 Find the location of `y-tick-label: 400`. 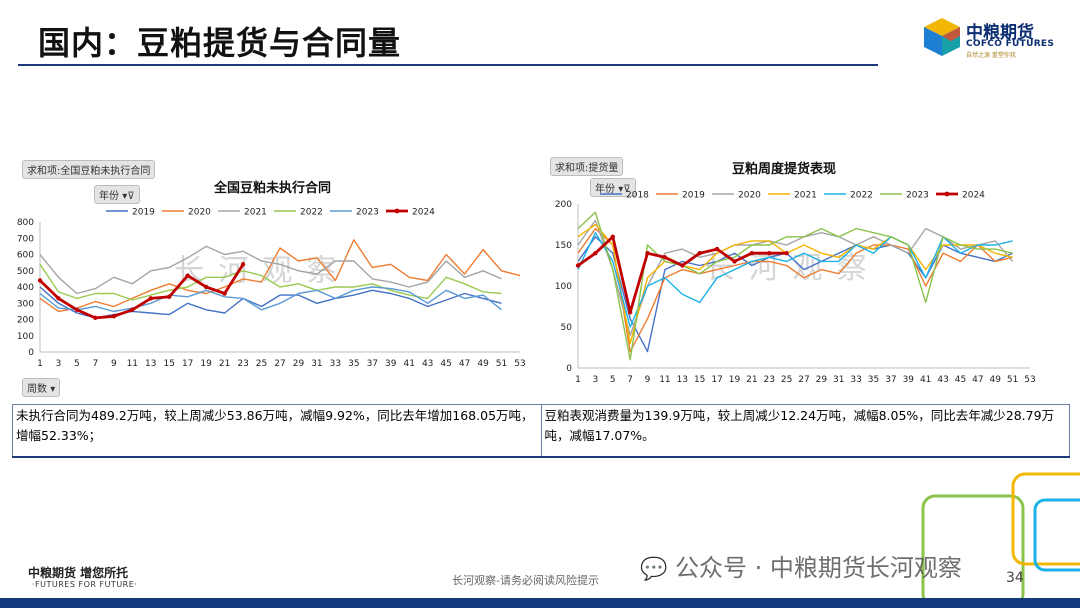

y-tick-label: 400 is located at coordinates (25, 288).